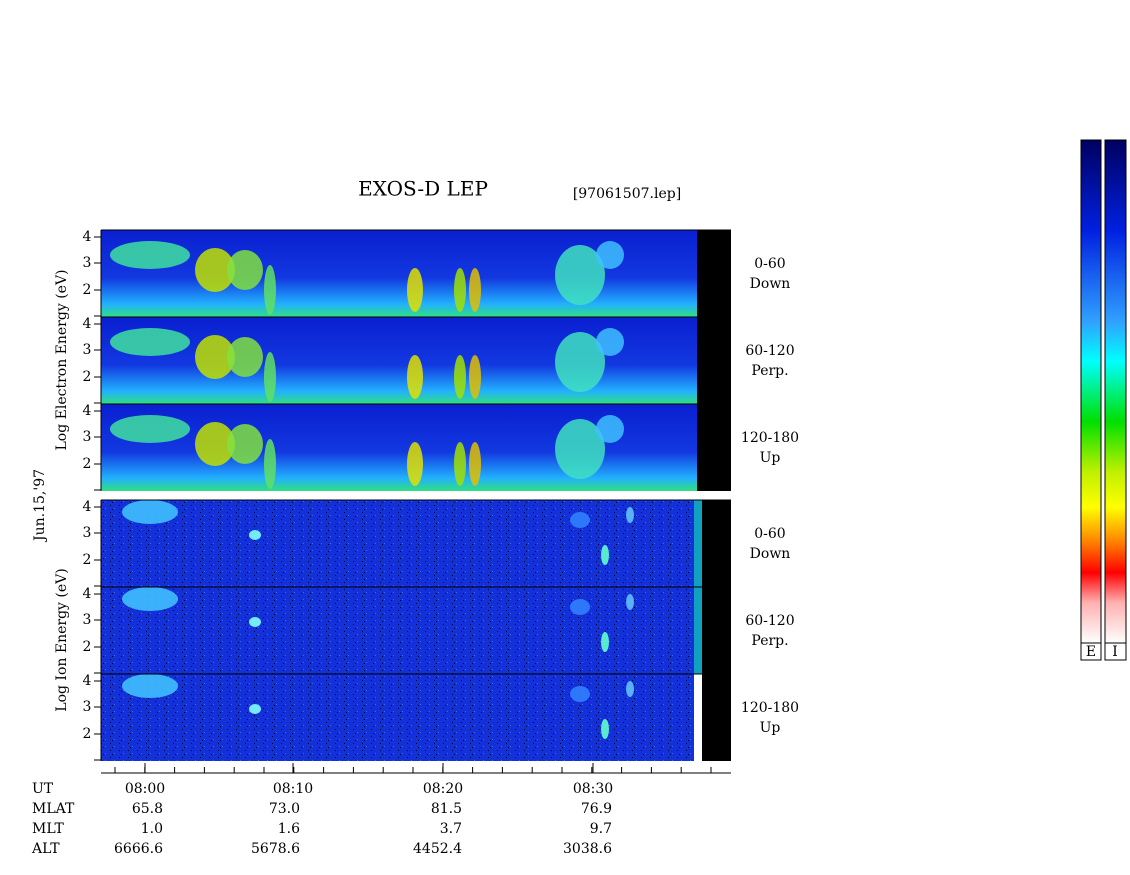  I want to click on row-value: 1.0, so click(152, 829).